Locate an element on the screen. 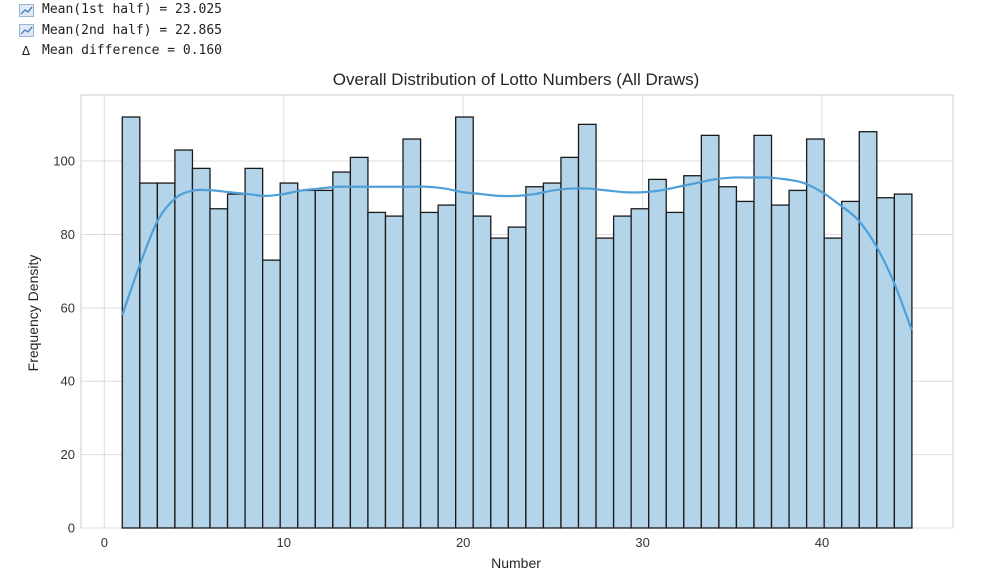 Image resolution: width=984 pixels, height=585 pixels. x-axis-ticks: 0 10 20 30 40 is located at coordinates (465, 542).